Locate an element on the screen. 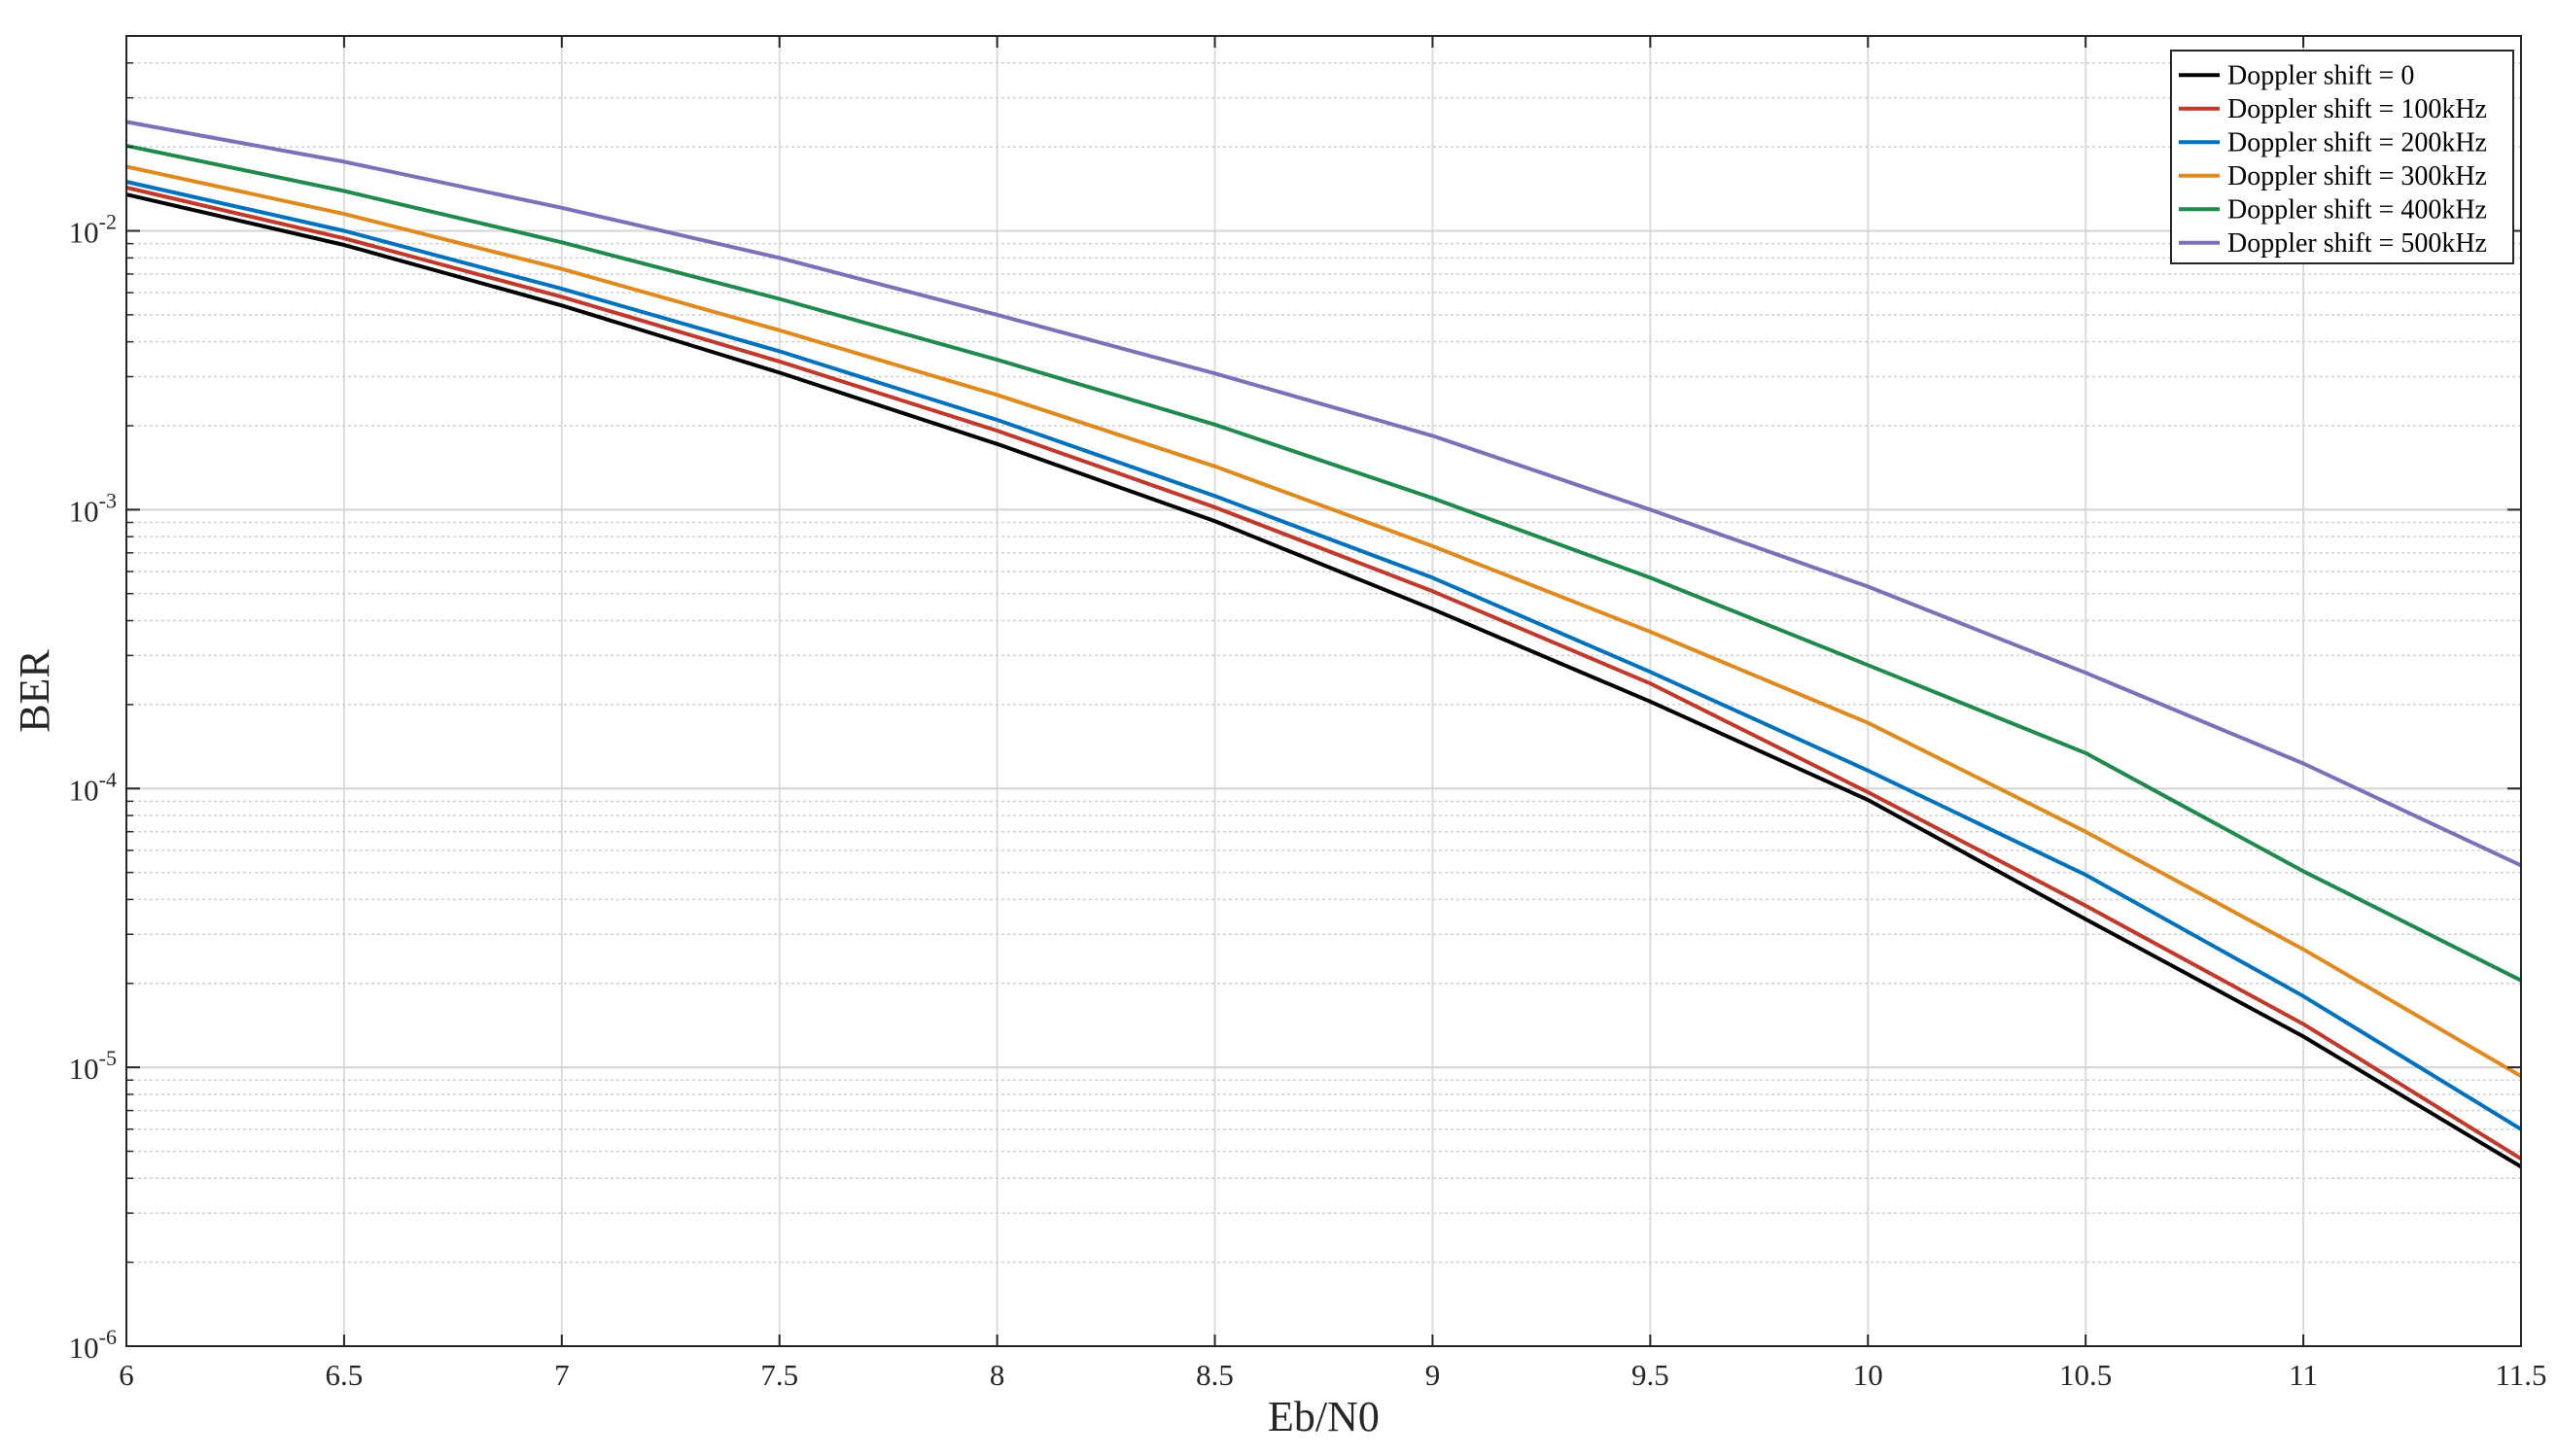 This screenshot has width=2557, height=1456. x-tick-label: 10.5 is located at coordinates (2085, 1375).